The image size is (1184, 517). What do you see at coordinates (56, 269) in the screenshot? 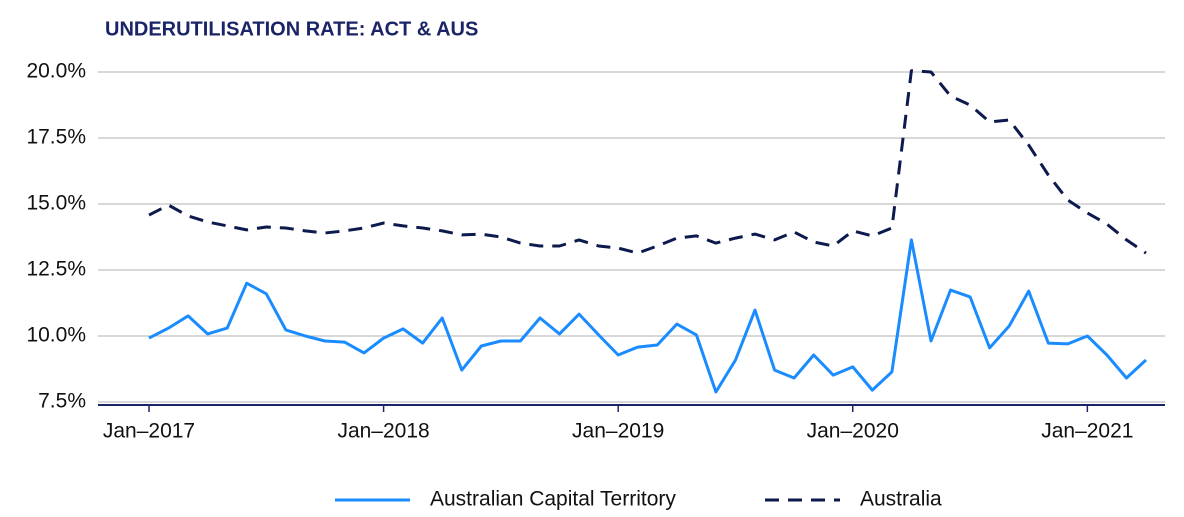
I see `y-tick-label: 12.5%` at bounding box center [56, 269].